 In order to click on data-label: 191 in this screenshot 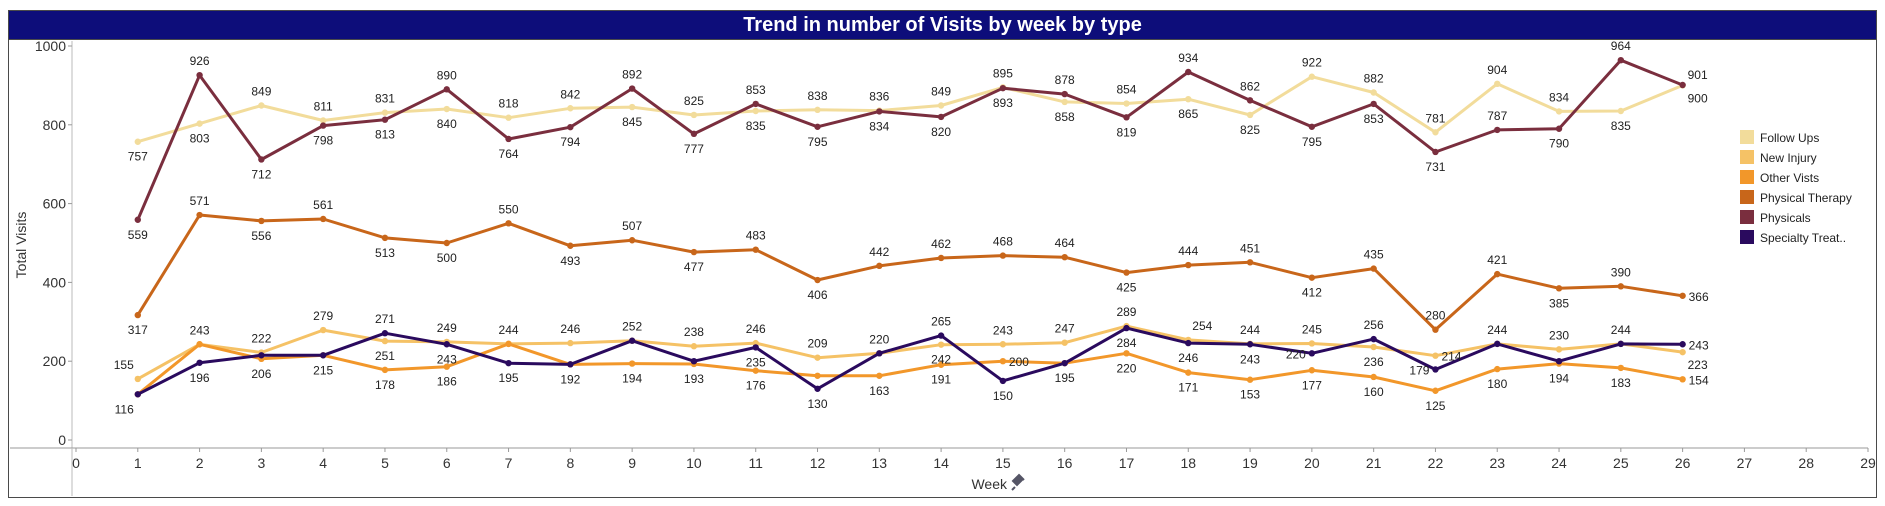, I will do `click(941, 380)`.